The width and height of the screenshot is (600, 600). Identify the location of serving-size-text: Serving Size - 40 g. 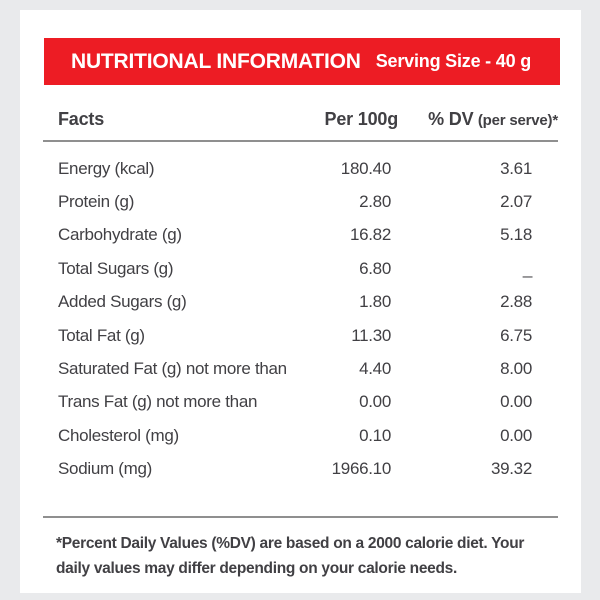
(453, 61).